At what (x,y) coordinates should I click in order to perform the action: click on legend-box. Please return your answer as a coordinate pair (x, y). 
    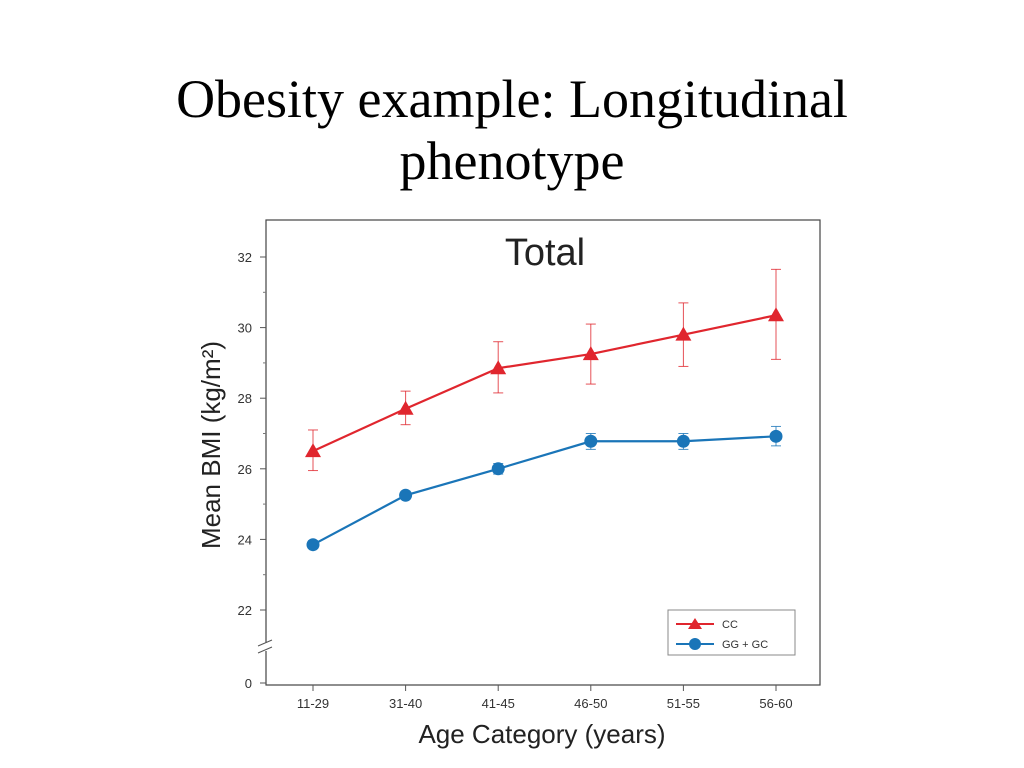
    Looking at the image, I should click on (731, 632).